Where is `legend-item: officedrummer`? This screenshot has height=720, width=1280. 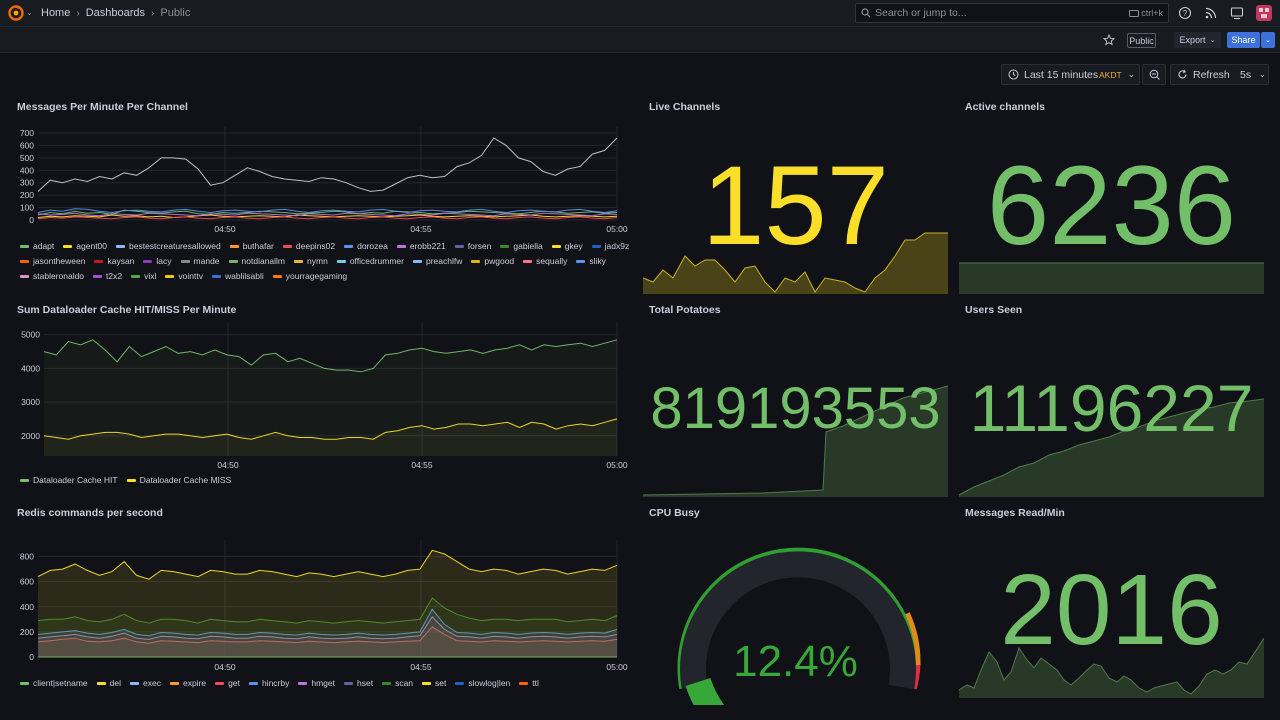
legend-item: officedrummer is located at coordinates (370, 261).